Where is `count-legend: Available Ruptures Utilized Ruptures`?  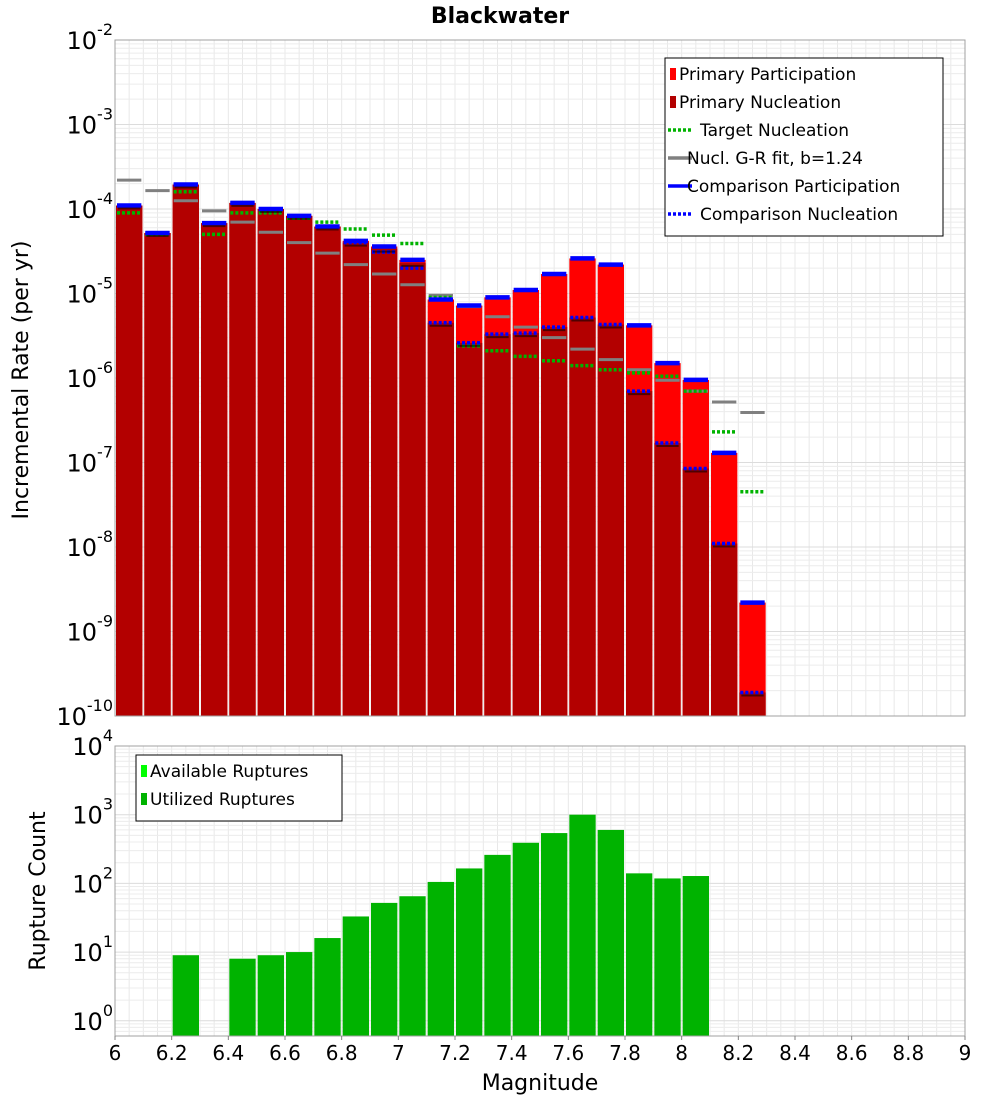 count-legend: Available Ruptures Utilized Ruptures is located at coordinates (239, 788).